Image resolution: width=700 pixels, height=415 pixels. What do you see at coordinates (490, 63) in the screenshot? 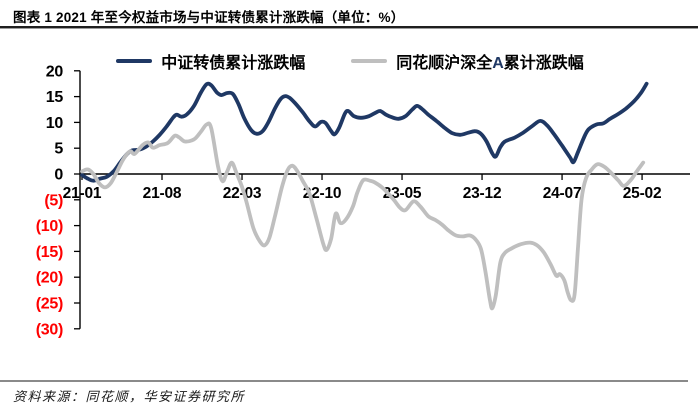
I see `legend-label: 同花顺沪深全A累计涨跌幅` at bounding box center [490, 63].